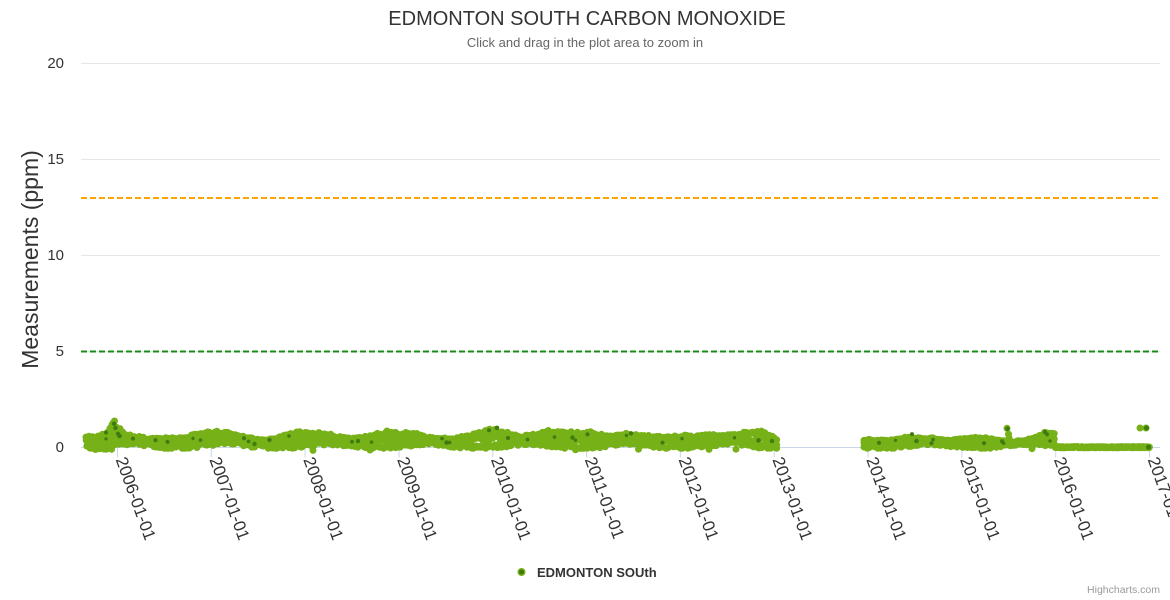 Image resolution: width=1170 pixels, height=600 pixels. What do you see at coordinates (55, 159) in the screenshot?
I see `svg-text: 15` at bounding box center [55, 159].